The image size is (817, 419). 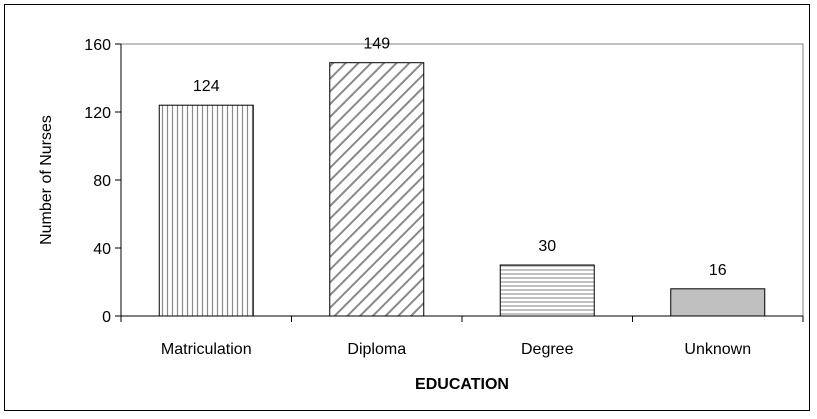 What do you see at coordinates (376, 44) in the screenshot?
I see `bar-value-label: 149` at bounding box center [376, 44].